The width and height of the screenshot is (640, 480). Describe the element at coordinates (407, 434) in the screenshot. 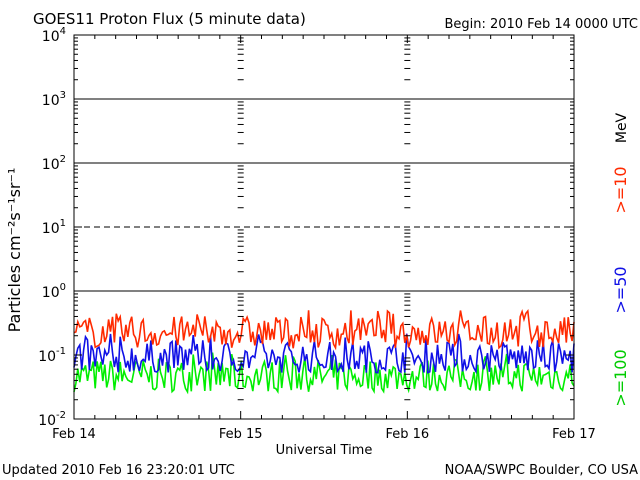

I see `x-tick-label: Feb 16` at that location.